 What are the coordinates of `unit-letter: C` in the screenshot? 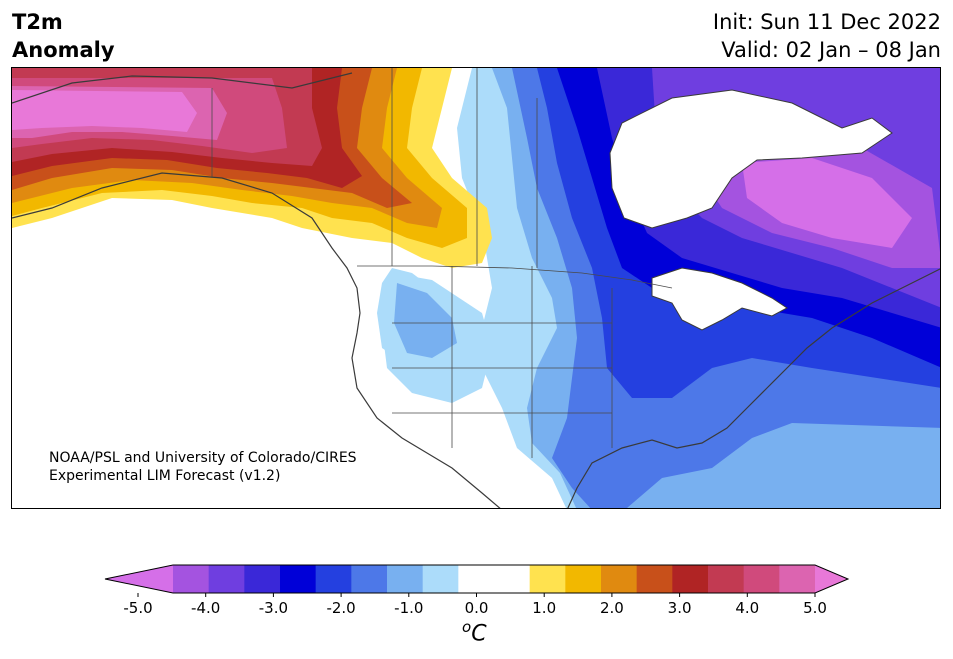 It's located at (479, 634).